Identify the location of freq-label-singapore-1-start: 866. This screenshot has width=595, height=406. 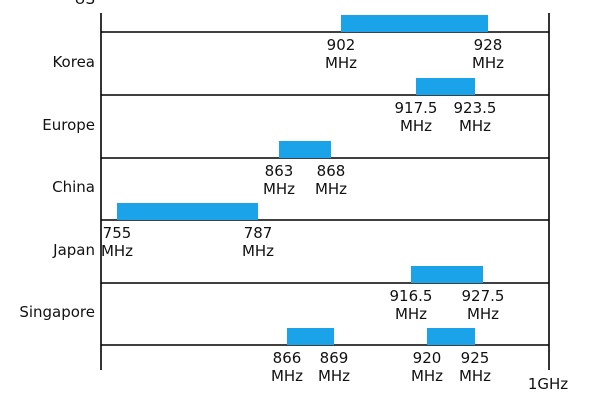
(287, 358).